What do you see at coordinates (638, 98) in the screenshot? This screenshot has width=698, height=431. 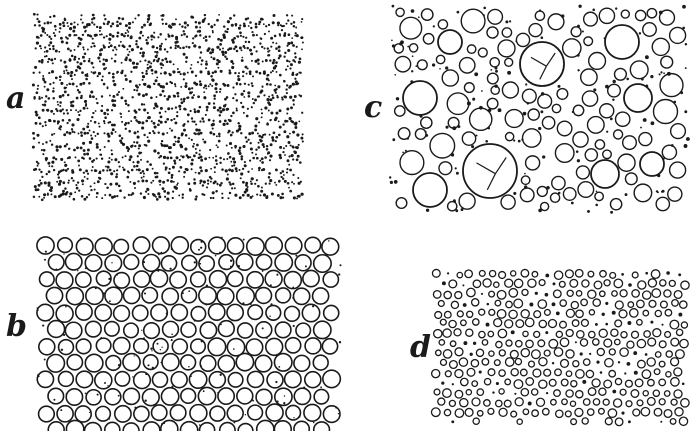 I see `large-cell` at bounding box center [638, 98].